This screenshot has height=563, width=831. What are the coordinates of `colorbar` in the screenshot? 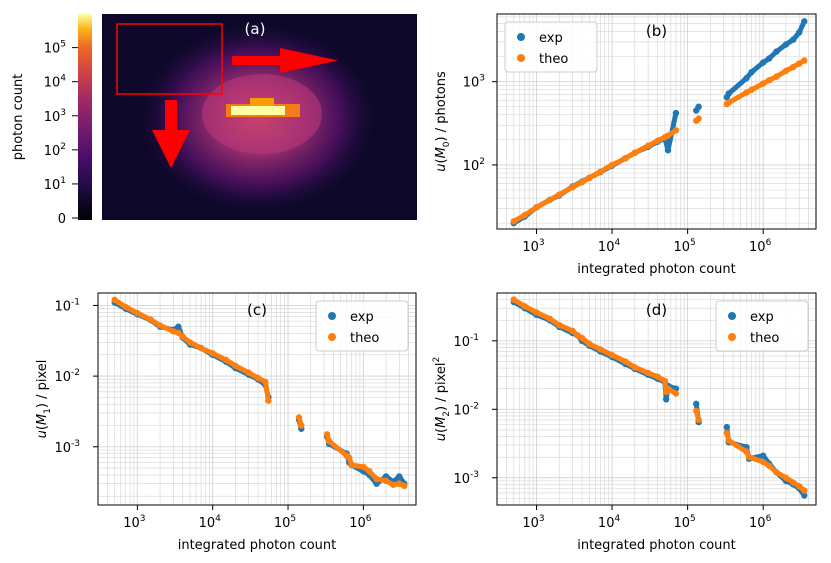 It's located at (85, 117).